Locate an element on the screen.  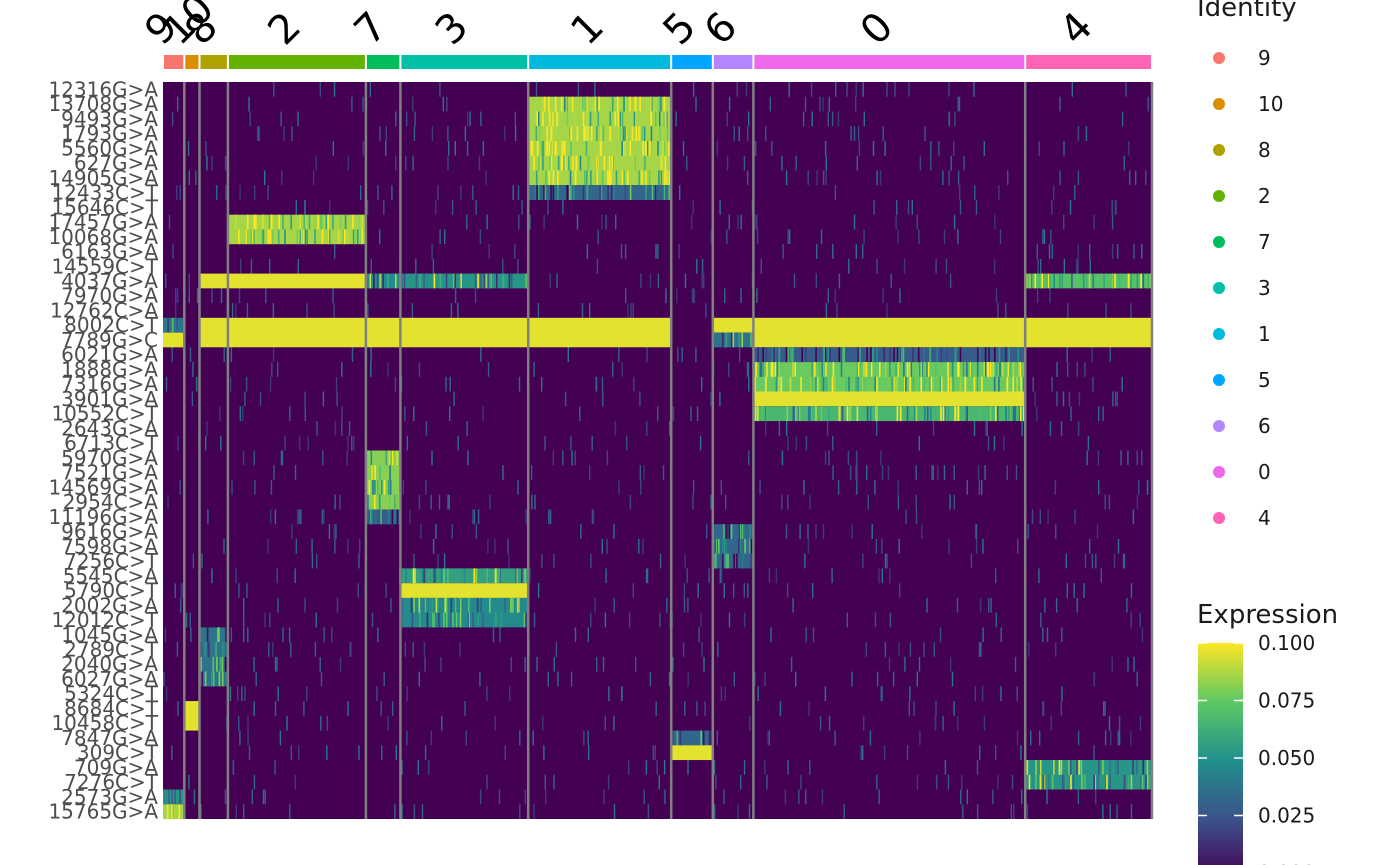
expression-block is located at coordinates (733, 325).